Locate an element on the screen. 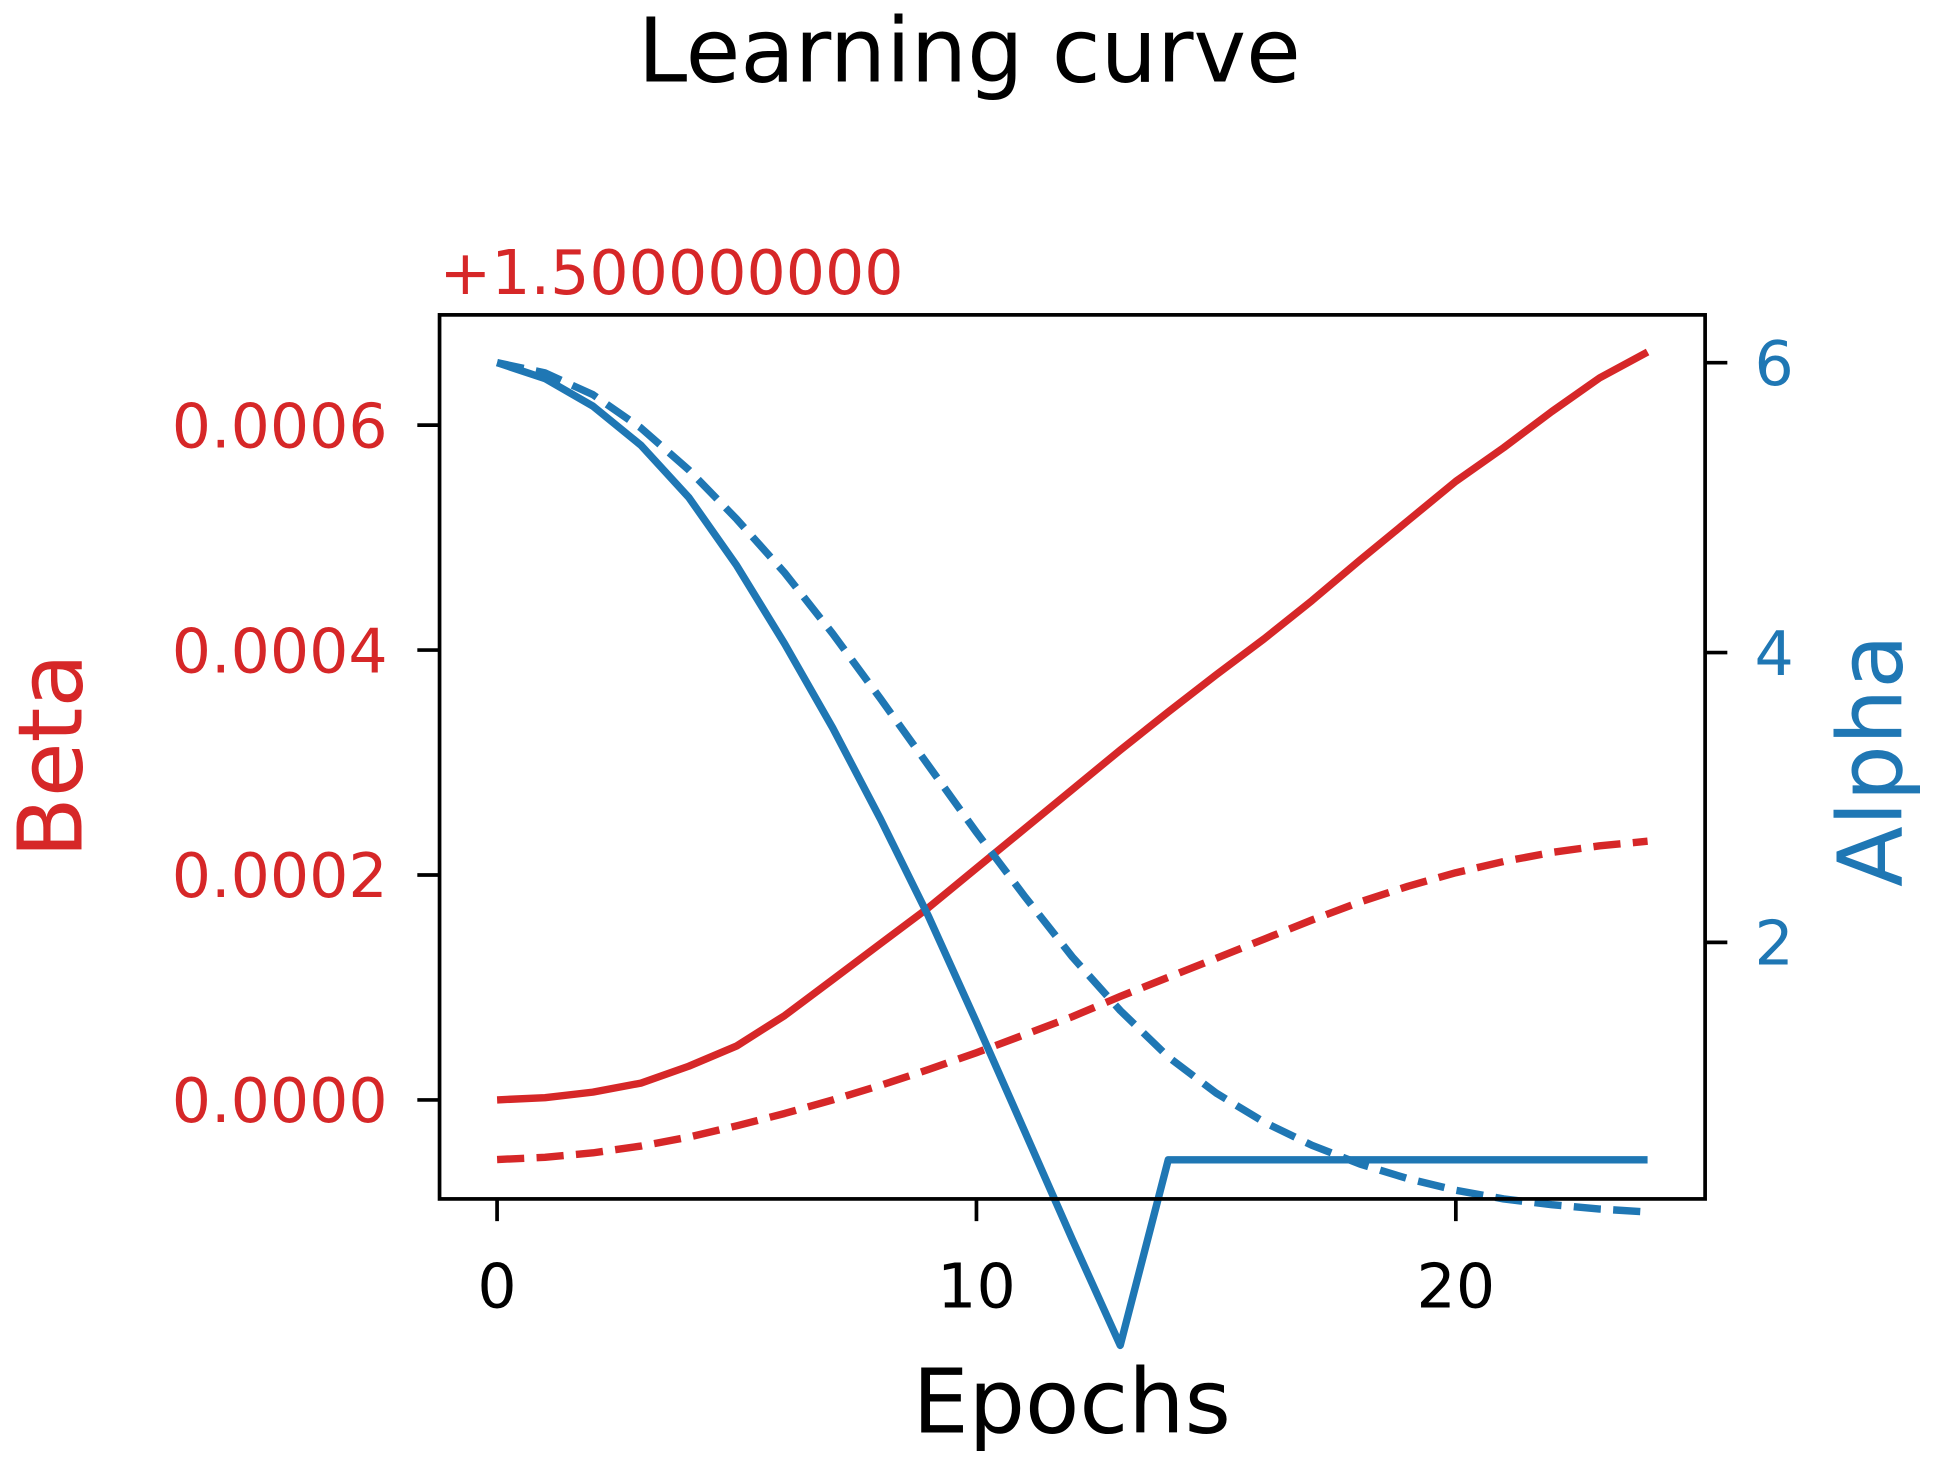  left-tick-label: 0.0004 is located at coordinates (280, 651).